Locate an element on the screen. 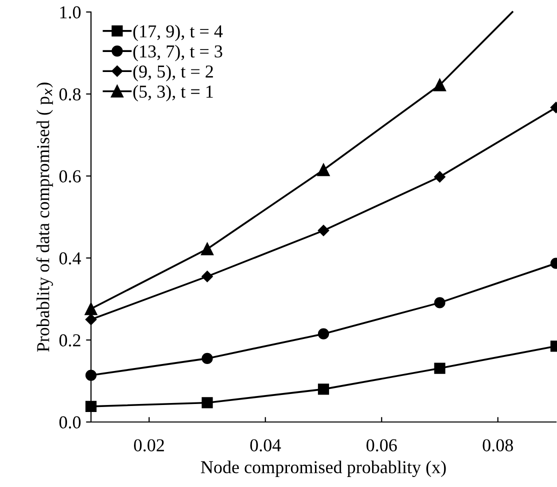 This screenshot has width=557, height=487. y-tick-label: 0.6 is located at coordinates (70, 176).